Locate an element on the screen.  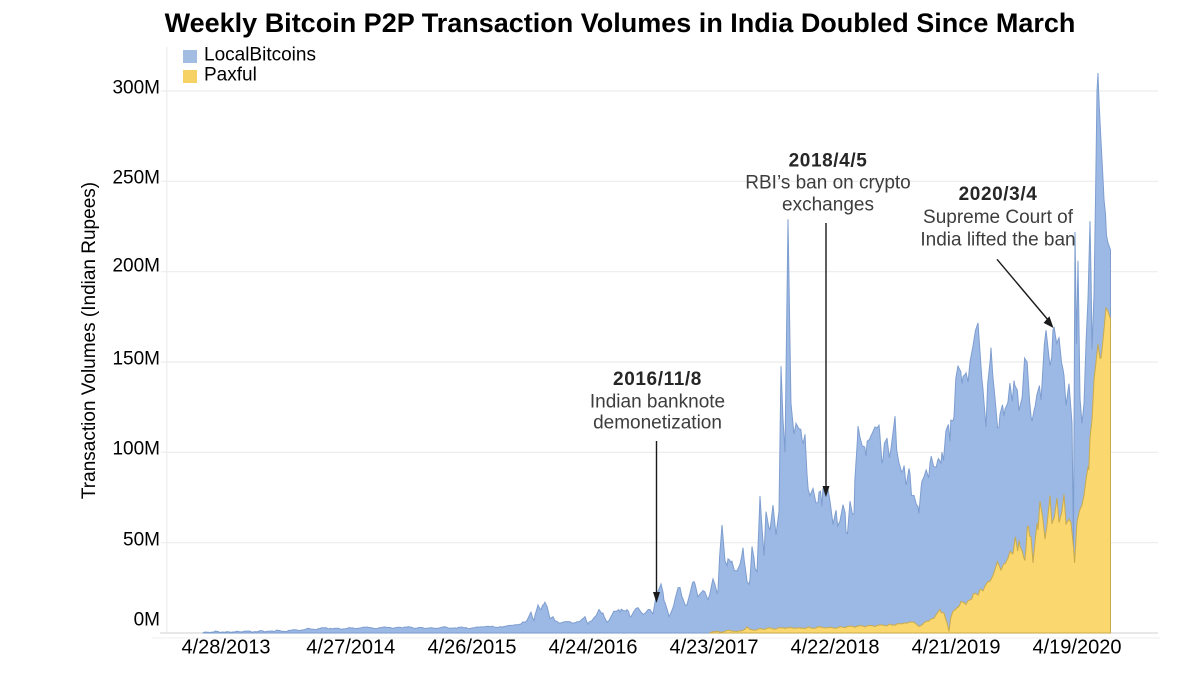
svg-text: 4/28/2013 is located at coordinates (226, 648).